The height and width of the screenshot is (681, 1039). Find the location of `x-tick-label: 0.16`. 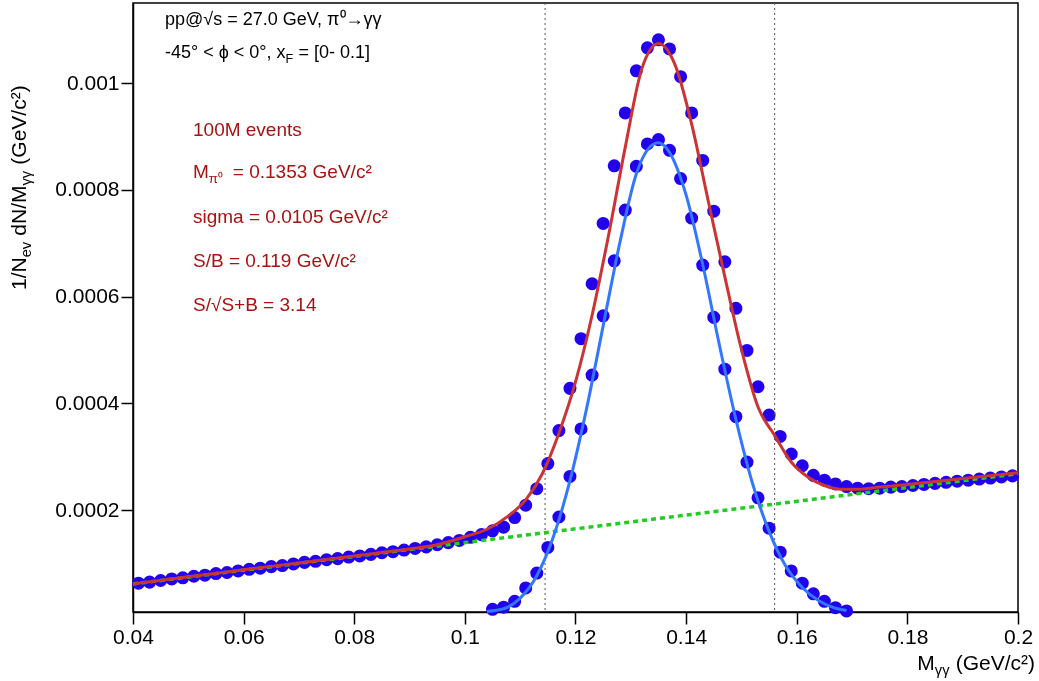

x-tick-label: 0.16 is located at coordinates (797, 636).